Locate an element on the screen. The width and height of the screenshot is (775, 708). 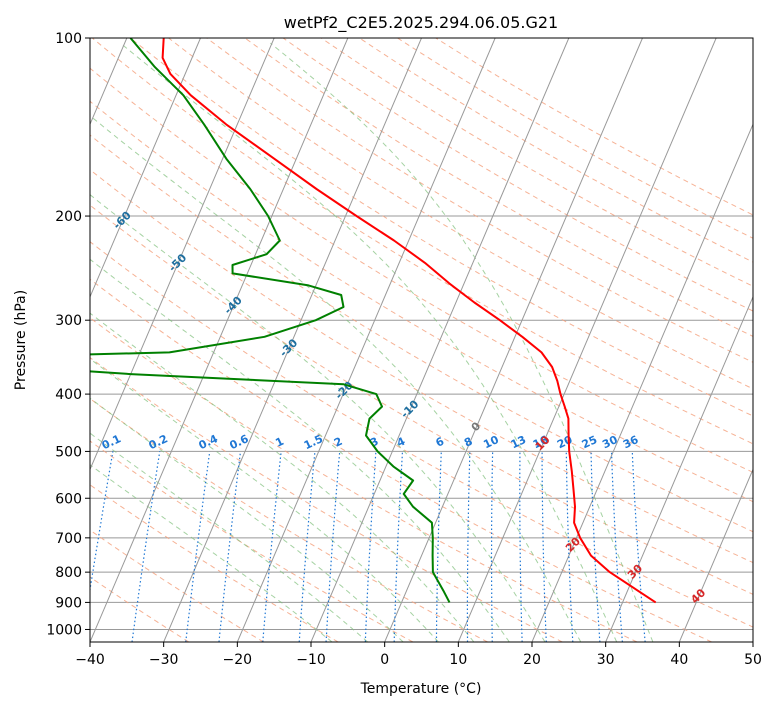
y-tick-label: 500 is located at coordinates (68, 452).